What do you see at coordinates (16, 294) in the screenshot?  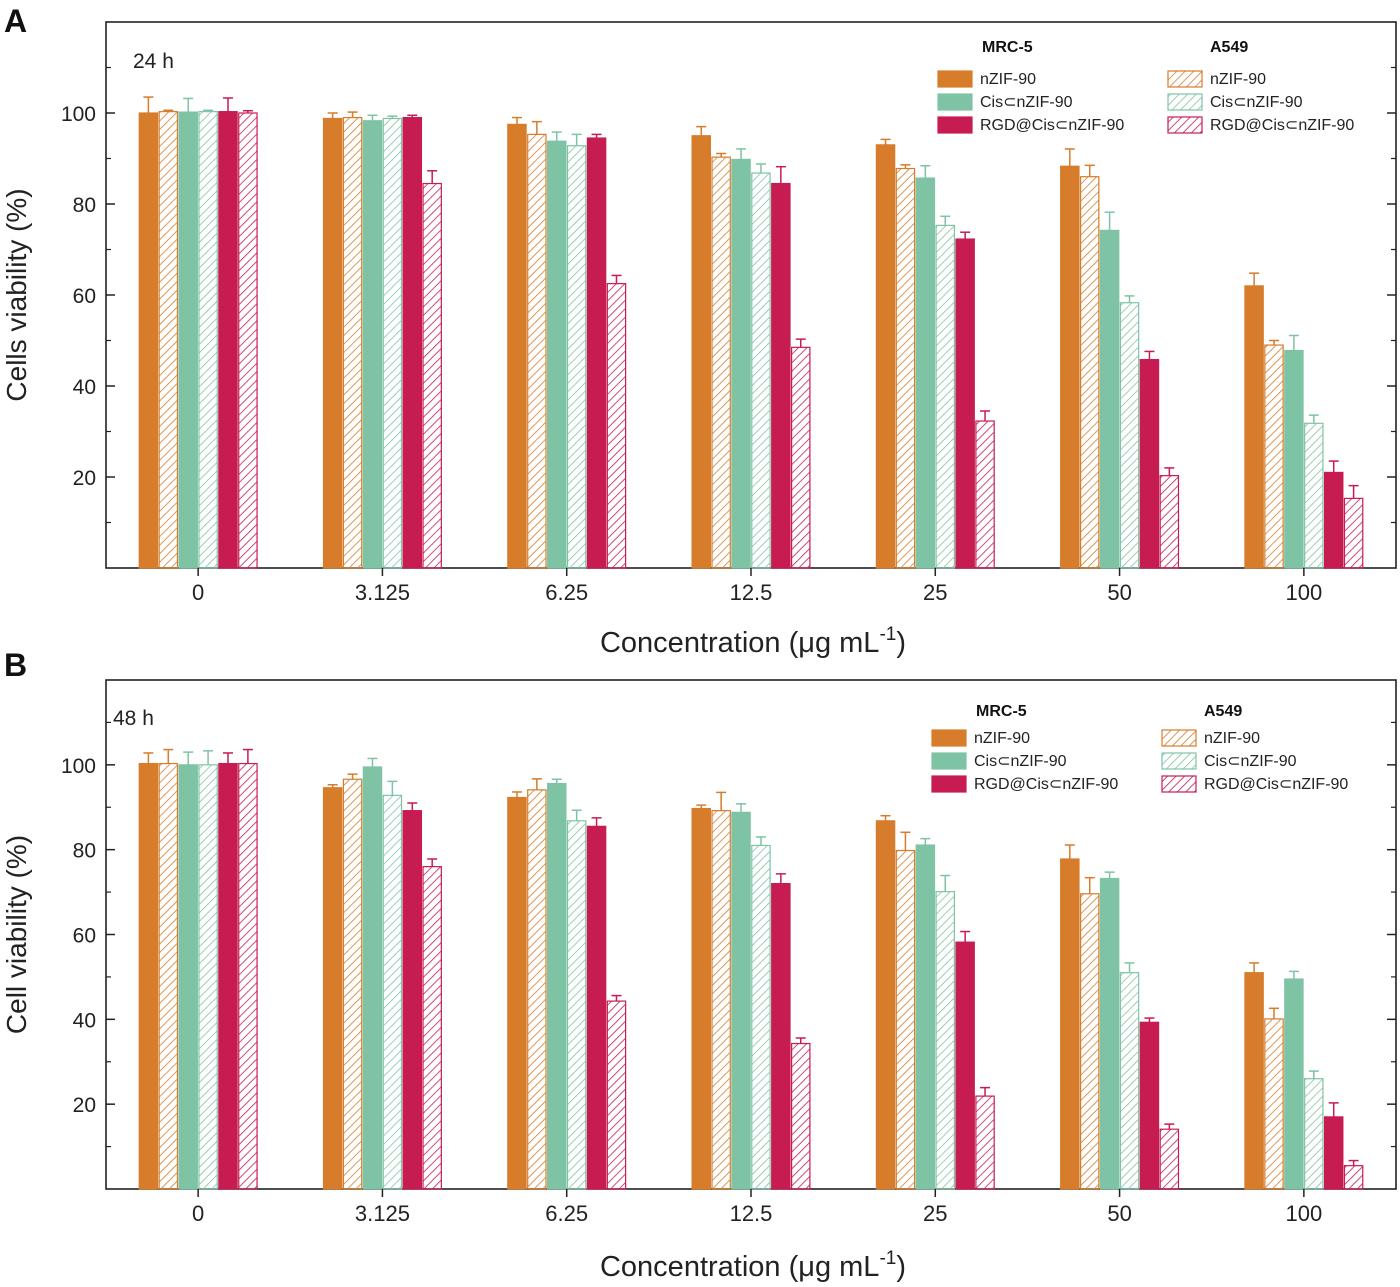 I see `y-axis-label: Cells viability (%)` at bounding box center [16, 294].